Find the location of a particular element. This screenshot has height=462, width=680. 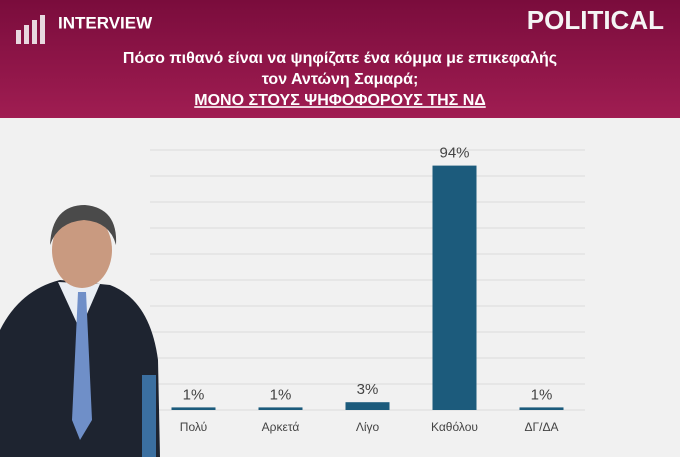

brand-name: INTERVIEW is located at coordinates (105, 22).